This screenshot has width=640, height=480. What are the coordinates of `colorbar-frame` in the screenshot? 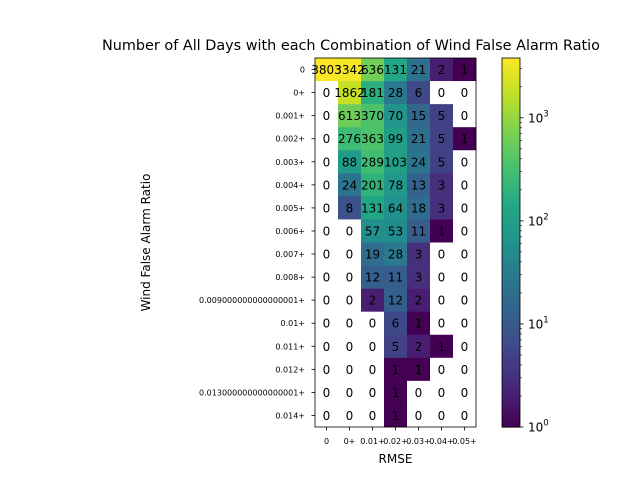 It's located at (511, 242).